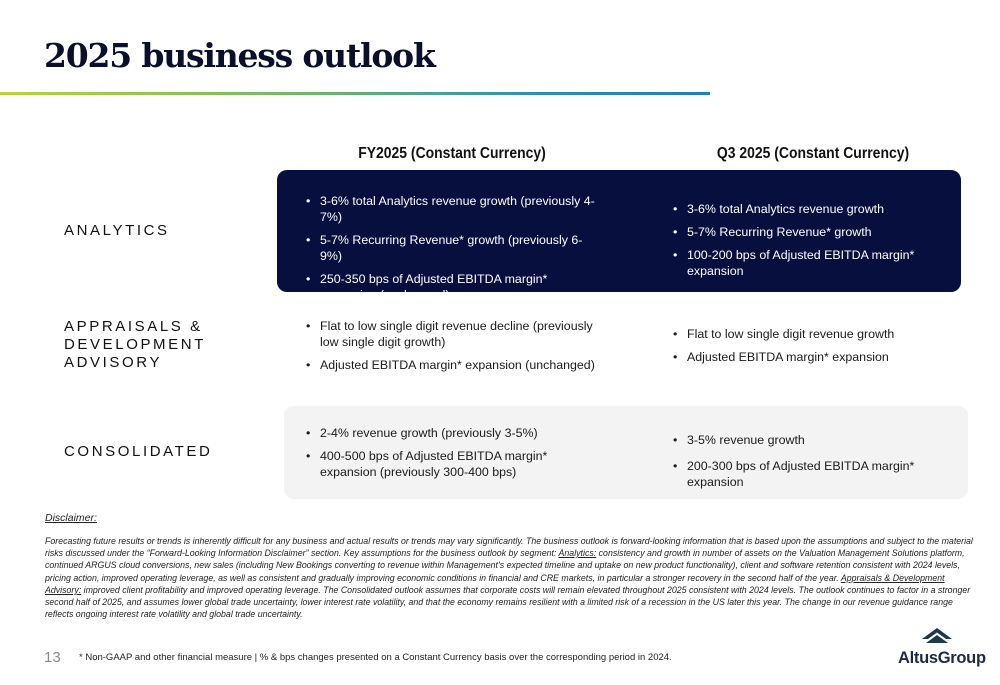  What do you see at coordinates (355, 93) in the screenshot?
I see `title-gradient-rule` at bounding box center [355, 93].